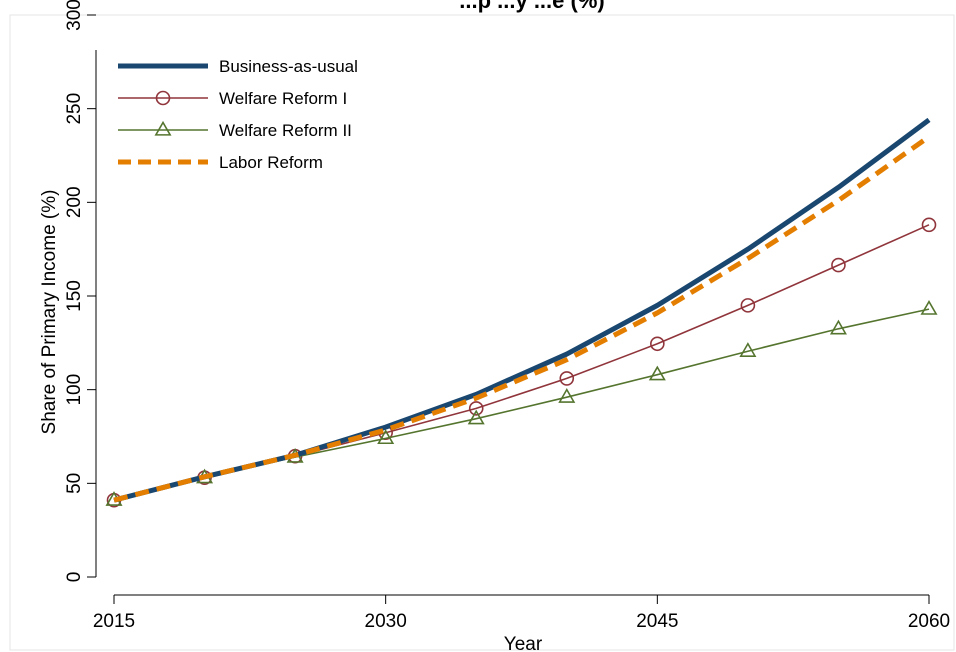  What do you see at coordinates (386, 621) in the screenshot?
I see `x-tick-label: 2030` at bounding box center [386, 621].